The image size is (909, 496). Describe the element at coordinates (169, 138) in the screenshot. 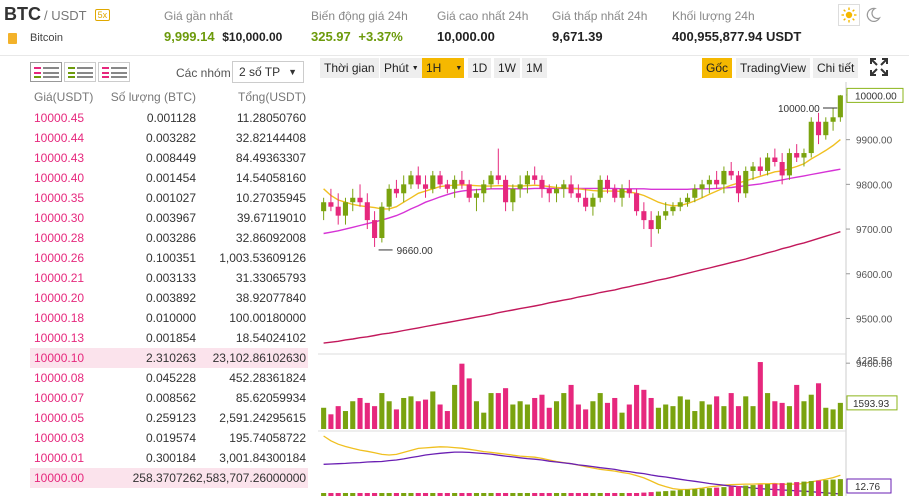

I see `order-book-row: 10000.44 0.003282 32.82144408` at that location.